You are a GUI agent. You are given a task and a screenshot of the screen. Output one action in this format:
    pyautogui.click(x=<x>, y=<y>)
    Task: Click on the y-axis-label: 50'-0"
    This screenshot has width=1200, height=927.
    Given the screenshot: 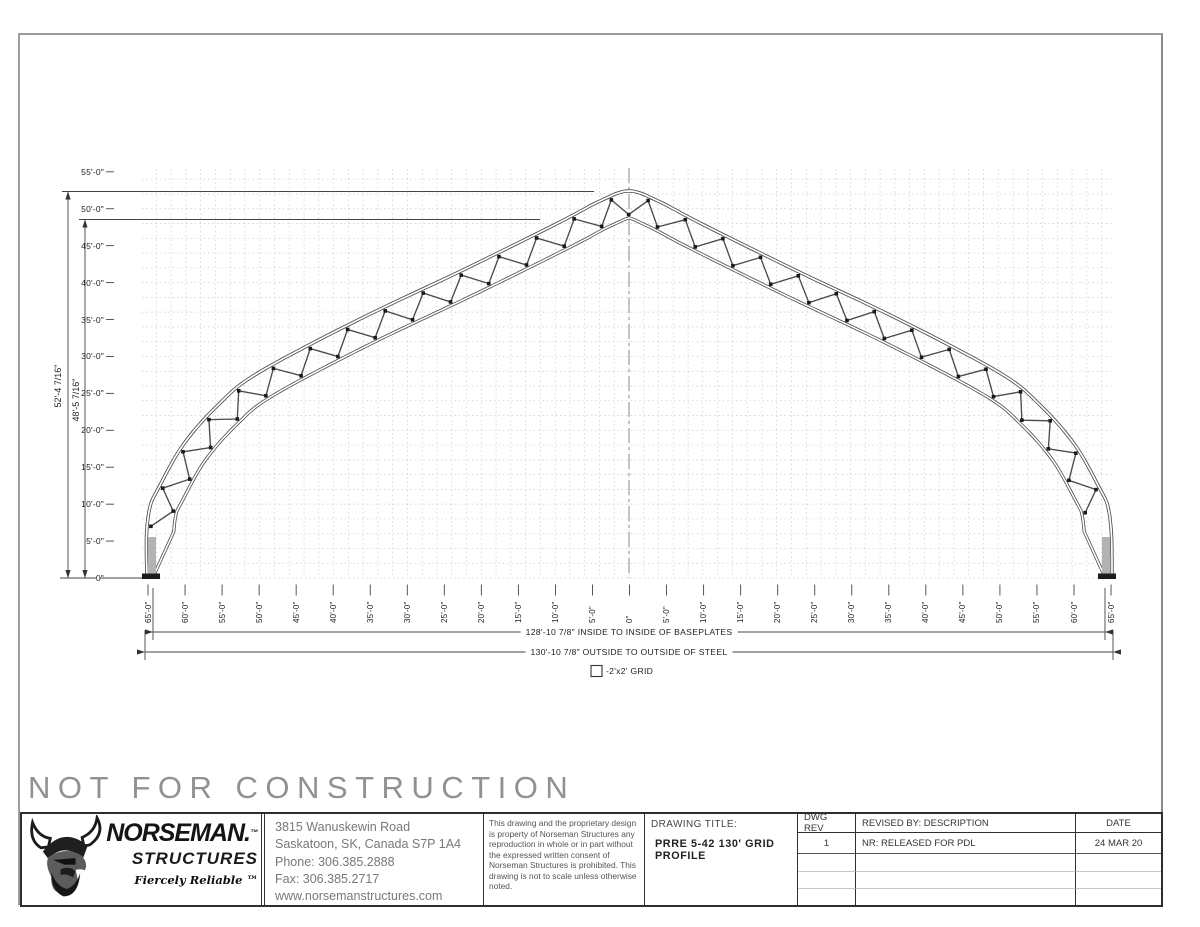 What is the action you would take?
    pyautogui.click(x=92, y=208)
    